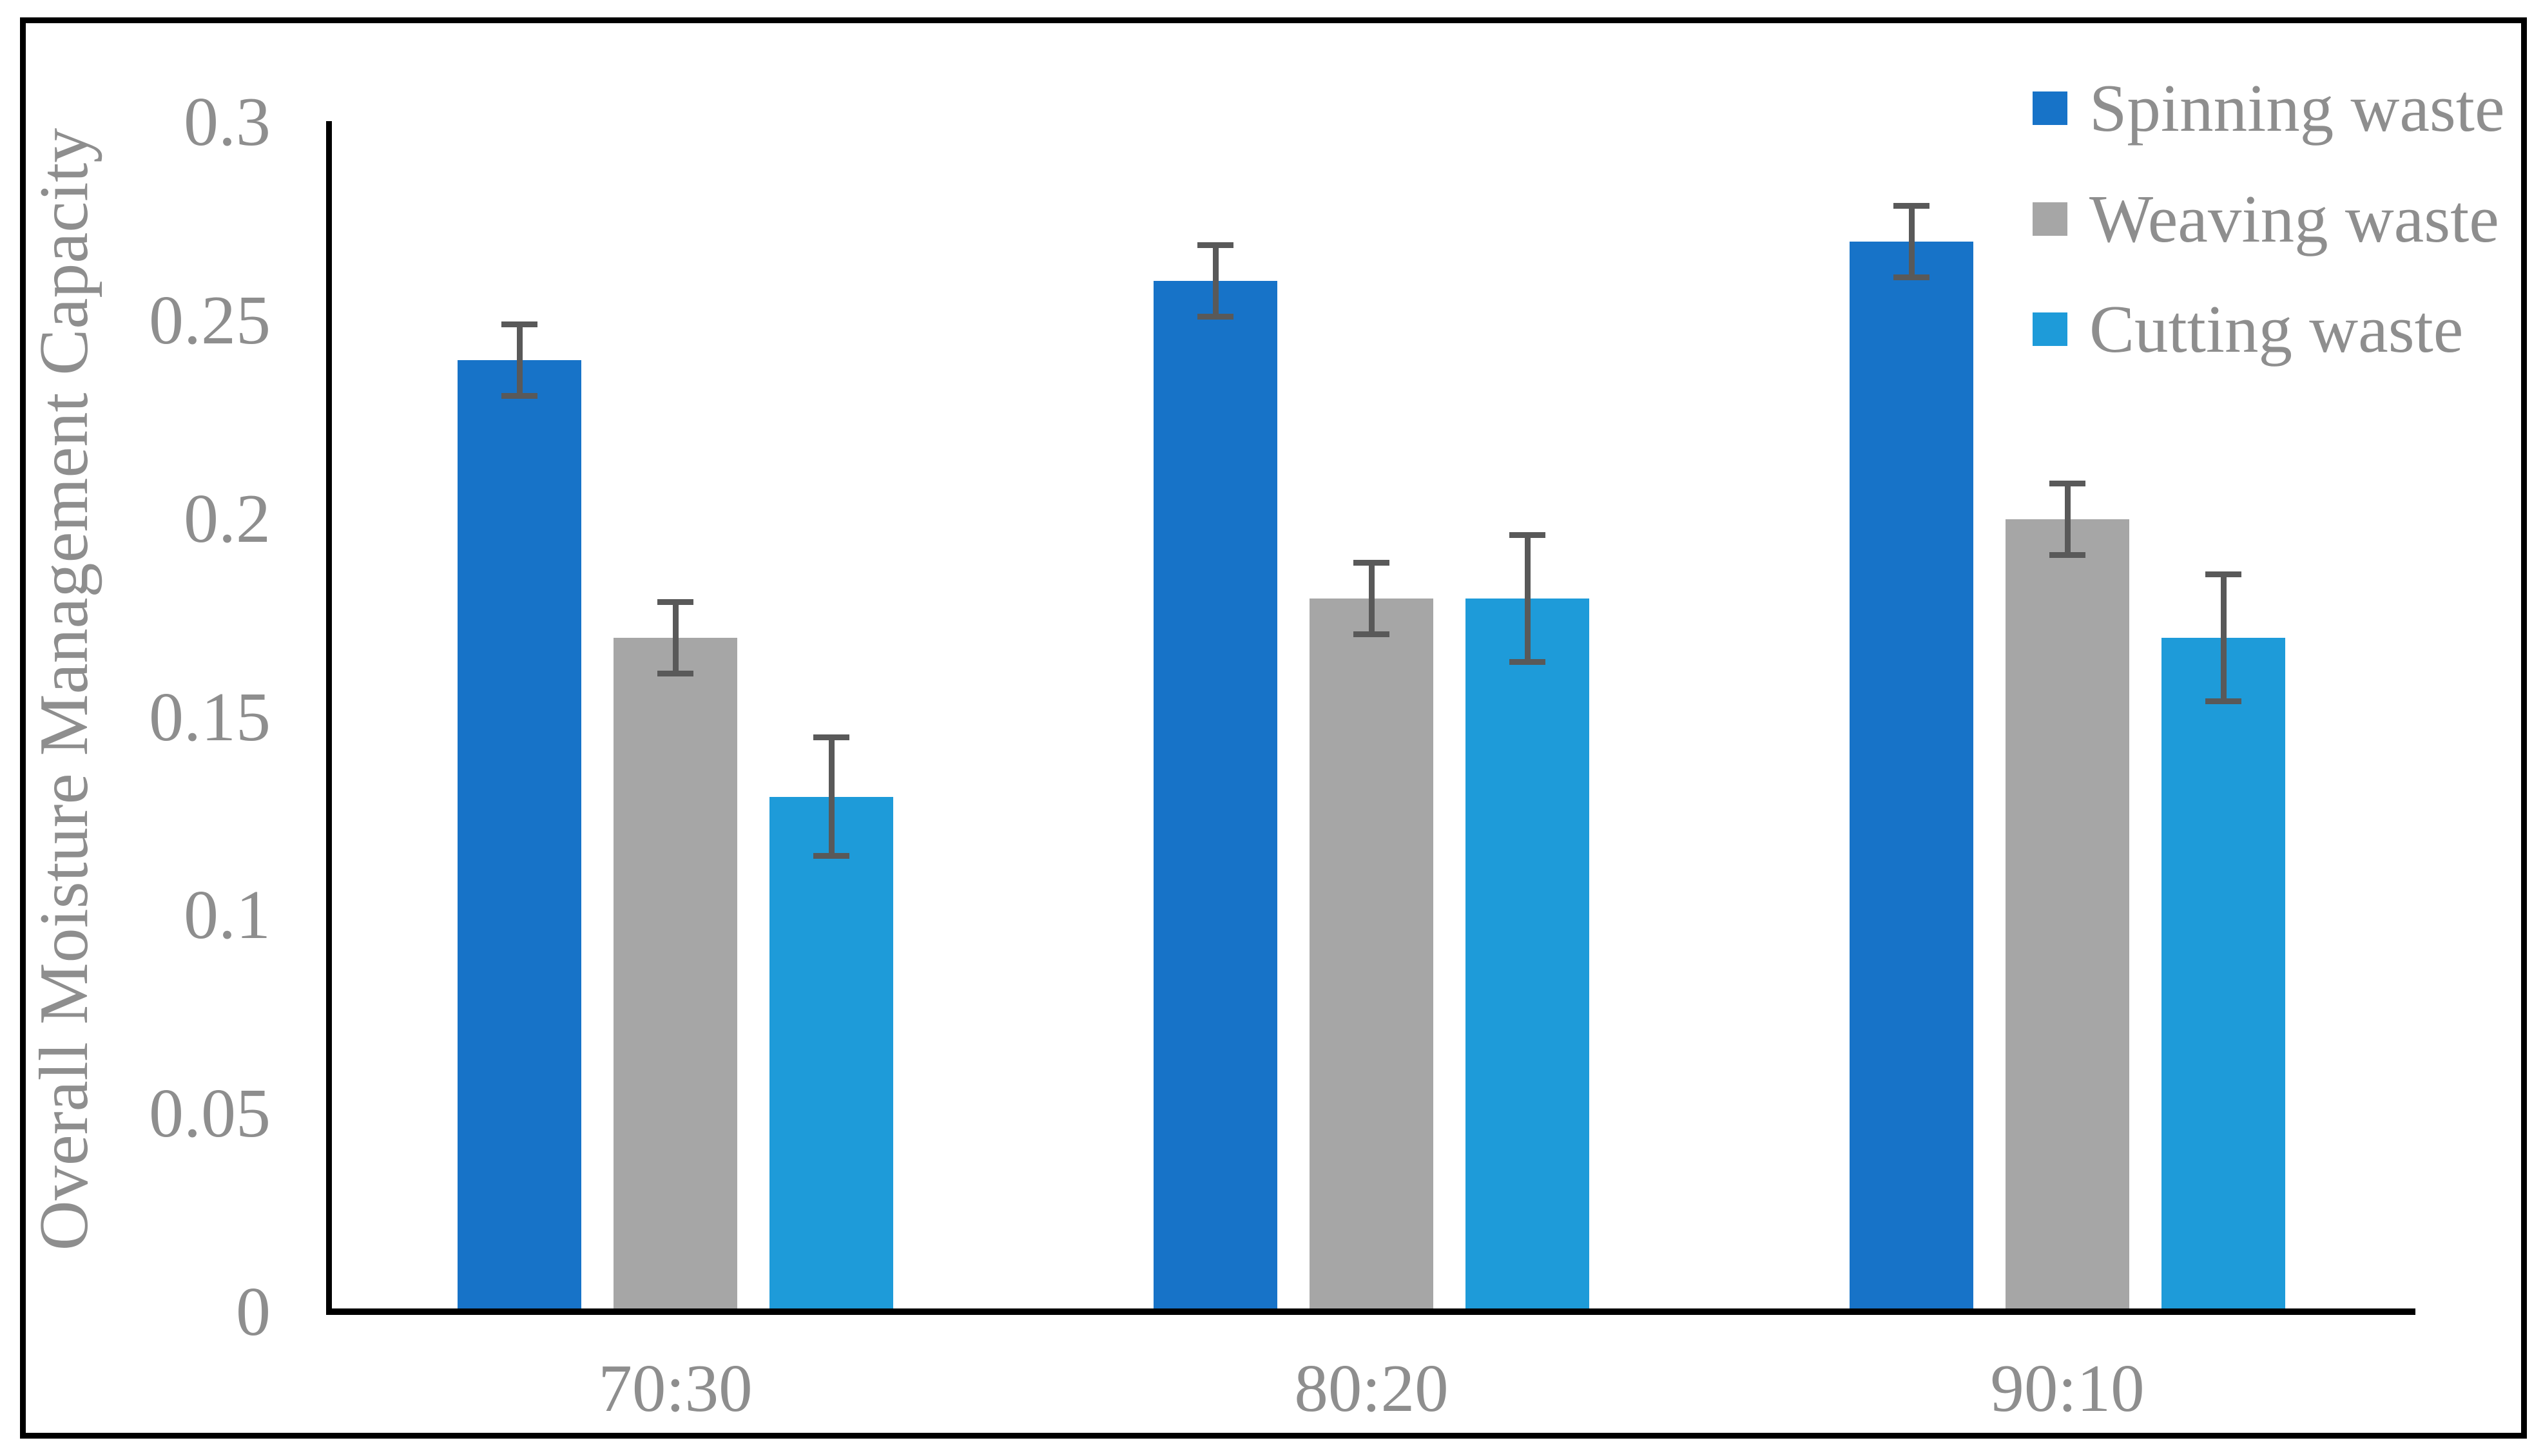 The image size is (2543, 1456). I want to click on legend-label: Cutting waste, so click(2277, 329).